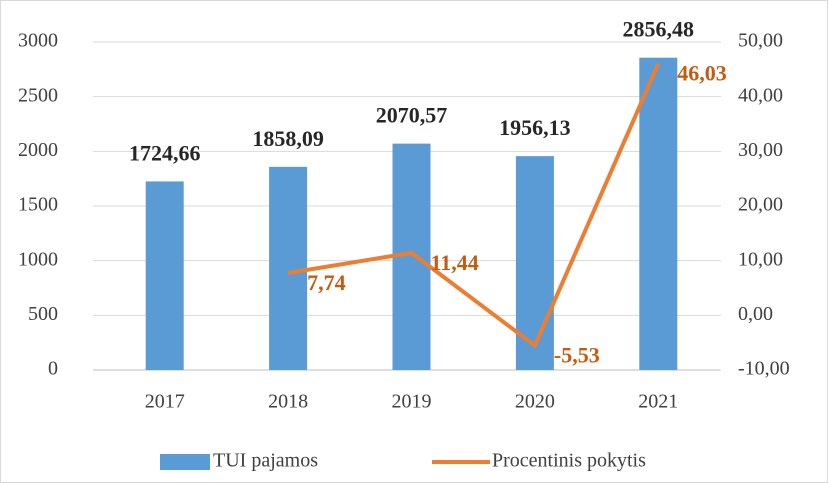  Describe the element at coordinates (288, 138) in the screenshot. I see `bar-value-label: 1858,09` at that location.